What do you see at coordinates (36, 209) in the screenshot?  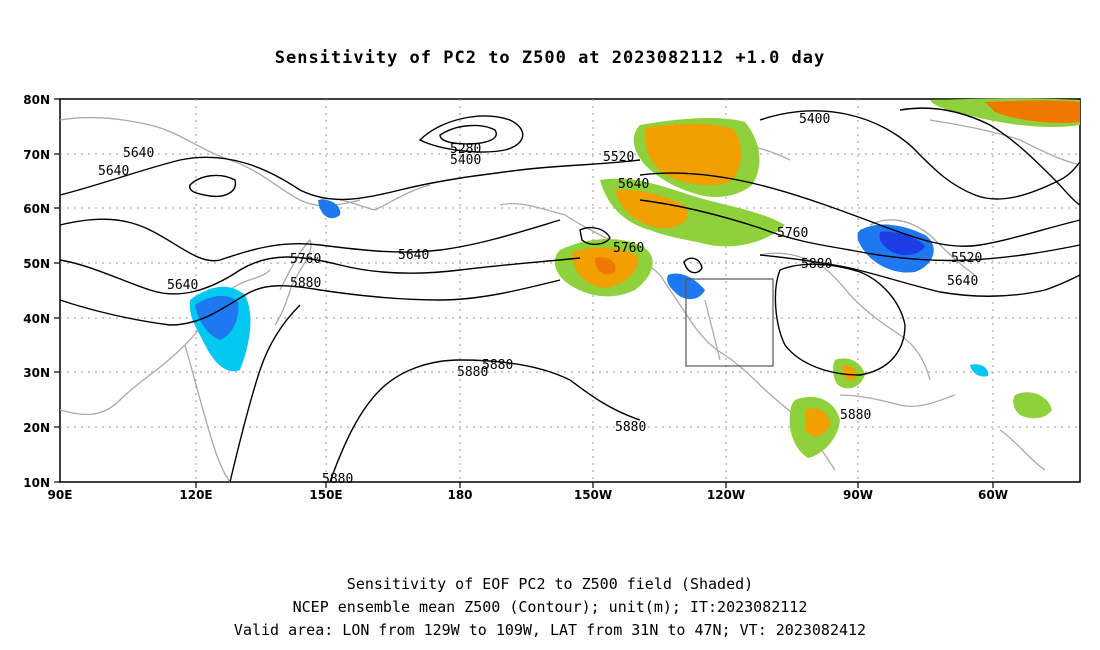 I see `lat-tick-label: 60N` at bounding box center [36, 209].